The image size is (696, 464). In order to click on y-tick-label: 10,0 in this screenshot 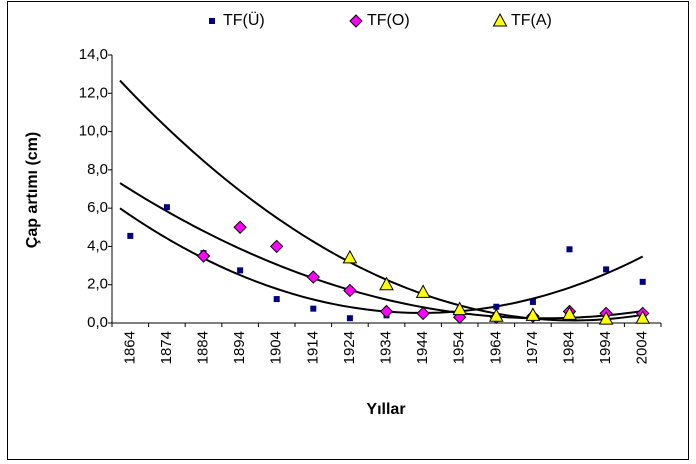, I will do `click(93, 131)`.